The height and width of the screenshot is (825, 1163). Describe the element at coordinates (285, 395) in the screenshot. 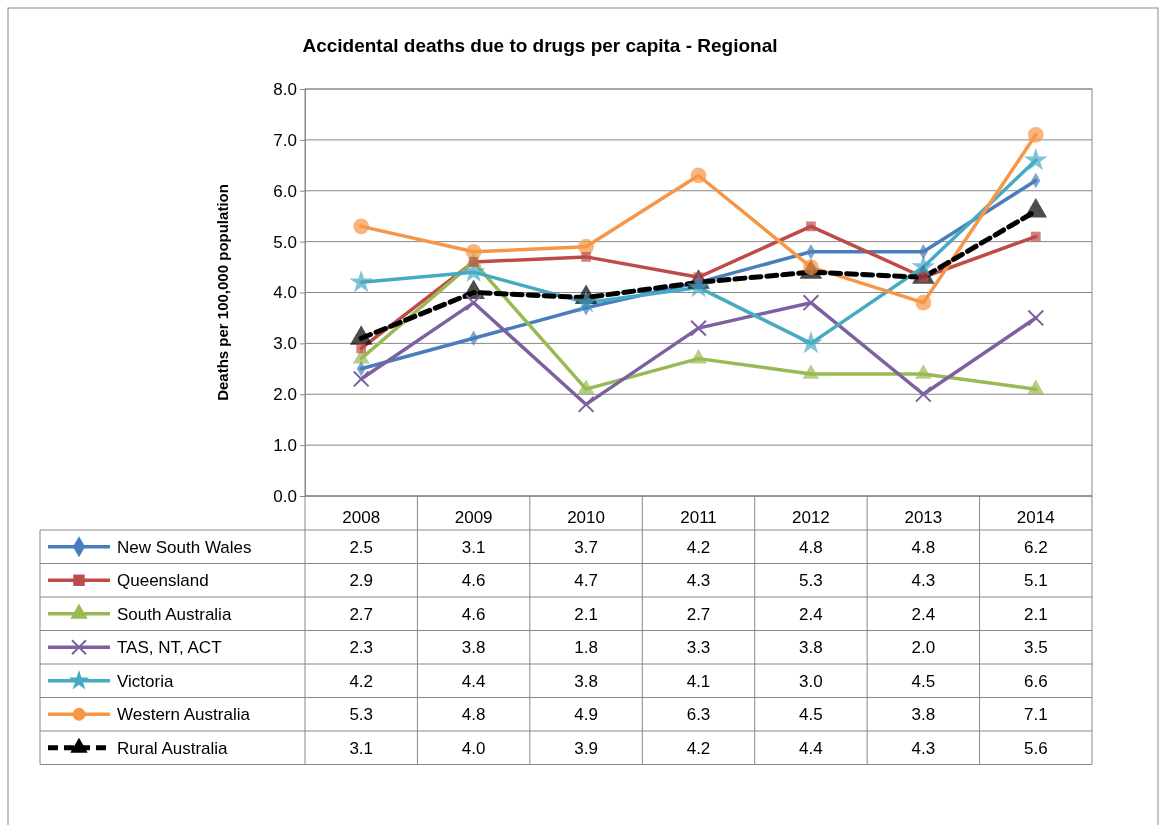

I see `y-tick-label: 2.0` at that location.